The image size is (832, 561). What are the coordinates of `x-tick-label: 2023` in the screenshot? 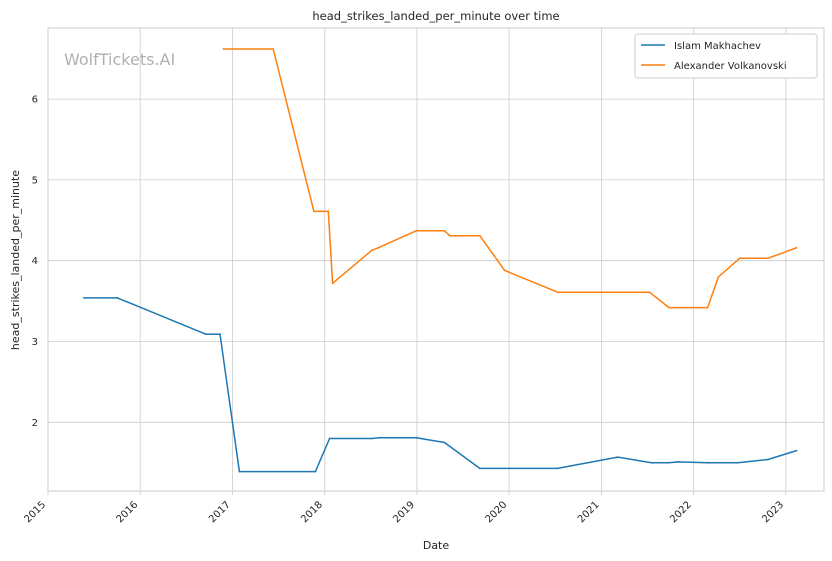 It's located at (773, 512).